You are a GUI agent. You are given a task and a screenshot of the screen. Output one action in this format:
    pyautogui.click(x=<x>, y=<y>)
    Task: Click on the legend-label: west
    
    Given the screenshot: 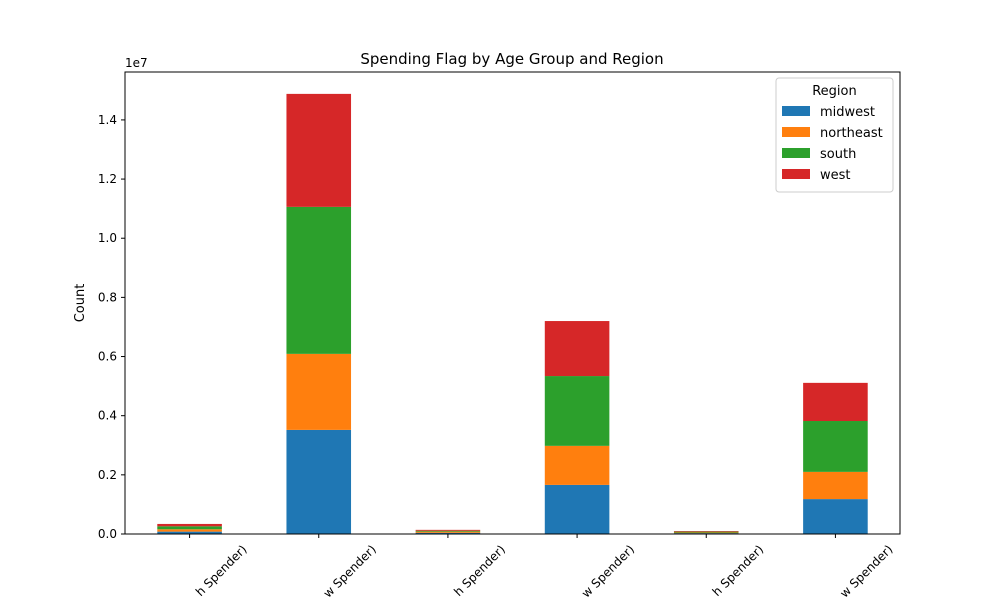 What is the action you would take?
    pyautogui.click(x=835, y=175)
    